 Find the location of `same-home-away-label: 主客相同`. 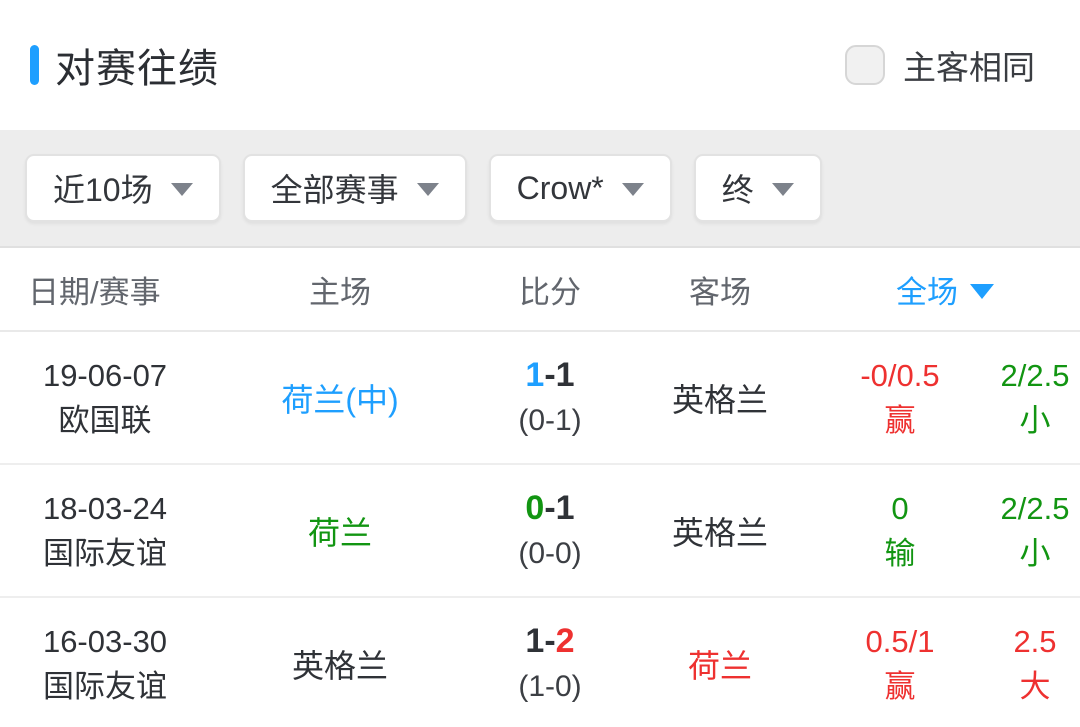

same-home-away-label: 主客相同 is located at coordinates (969, 67).